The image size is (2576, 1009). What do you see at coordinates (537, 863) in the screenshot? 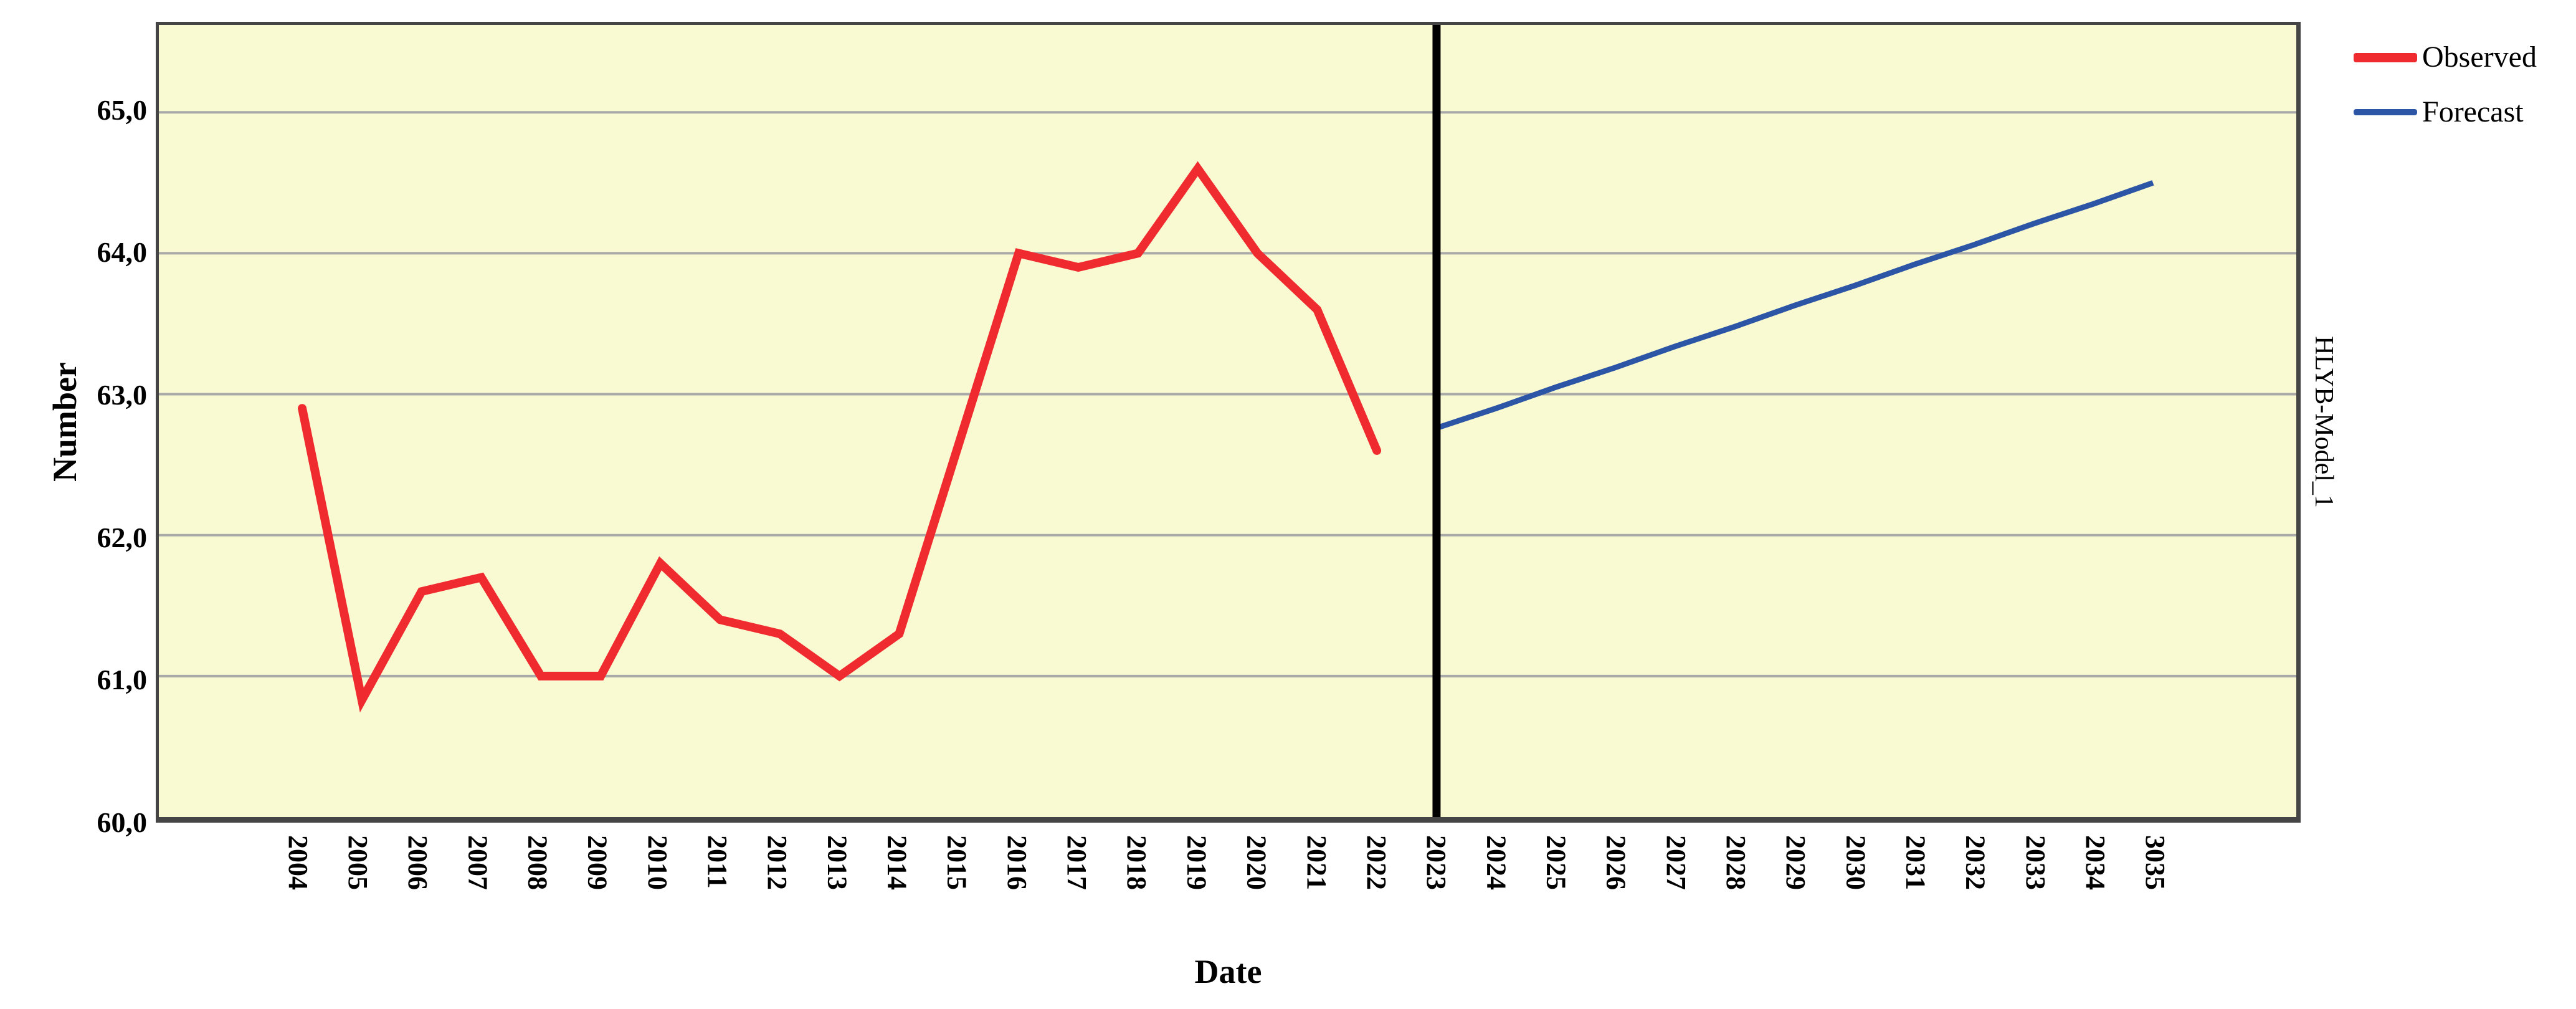
I see `x-tick-label: 2008` at bounding box center [537, 863].